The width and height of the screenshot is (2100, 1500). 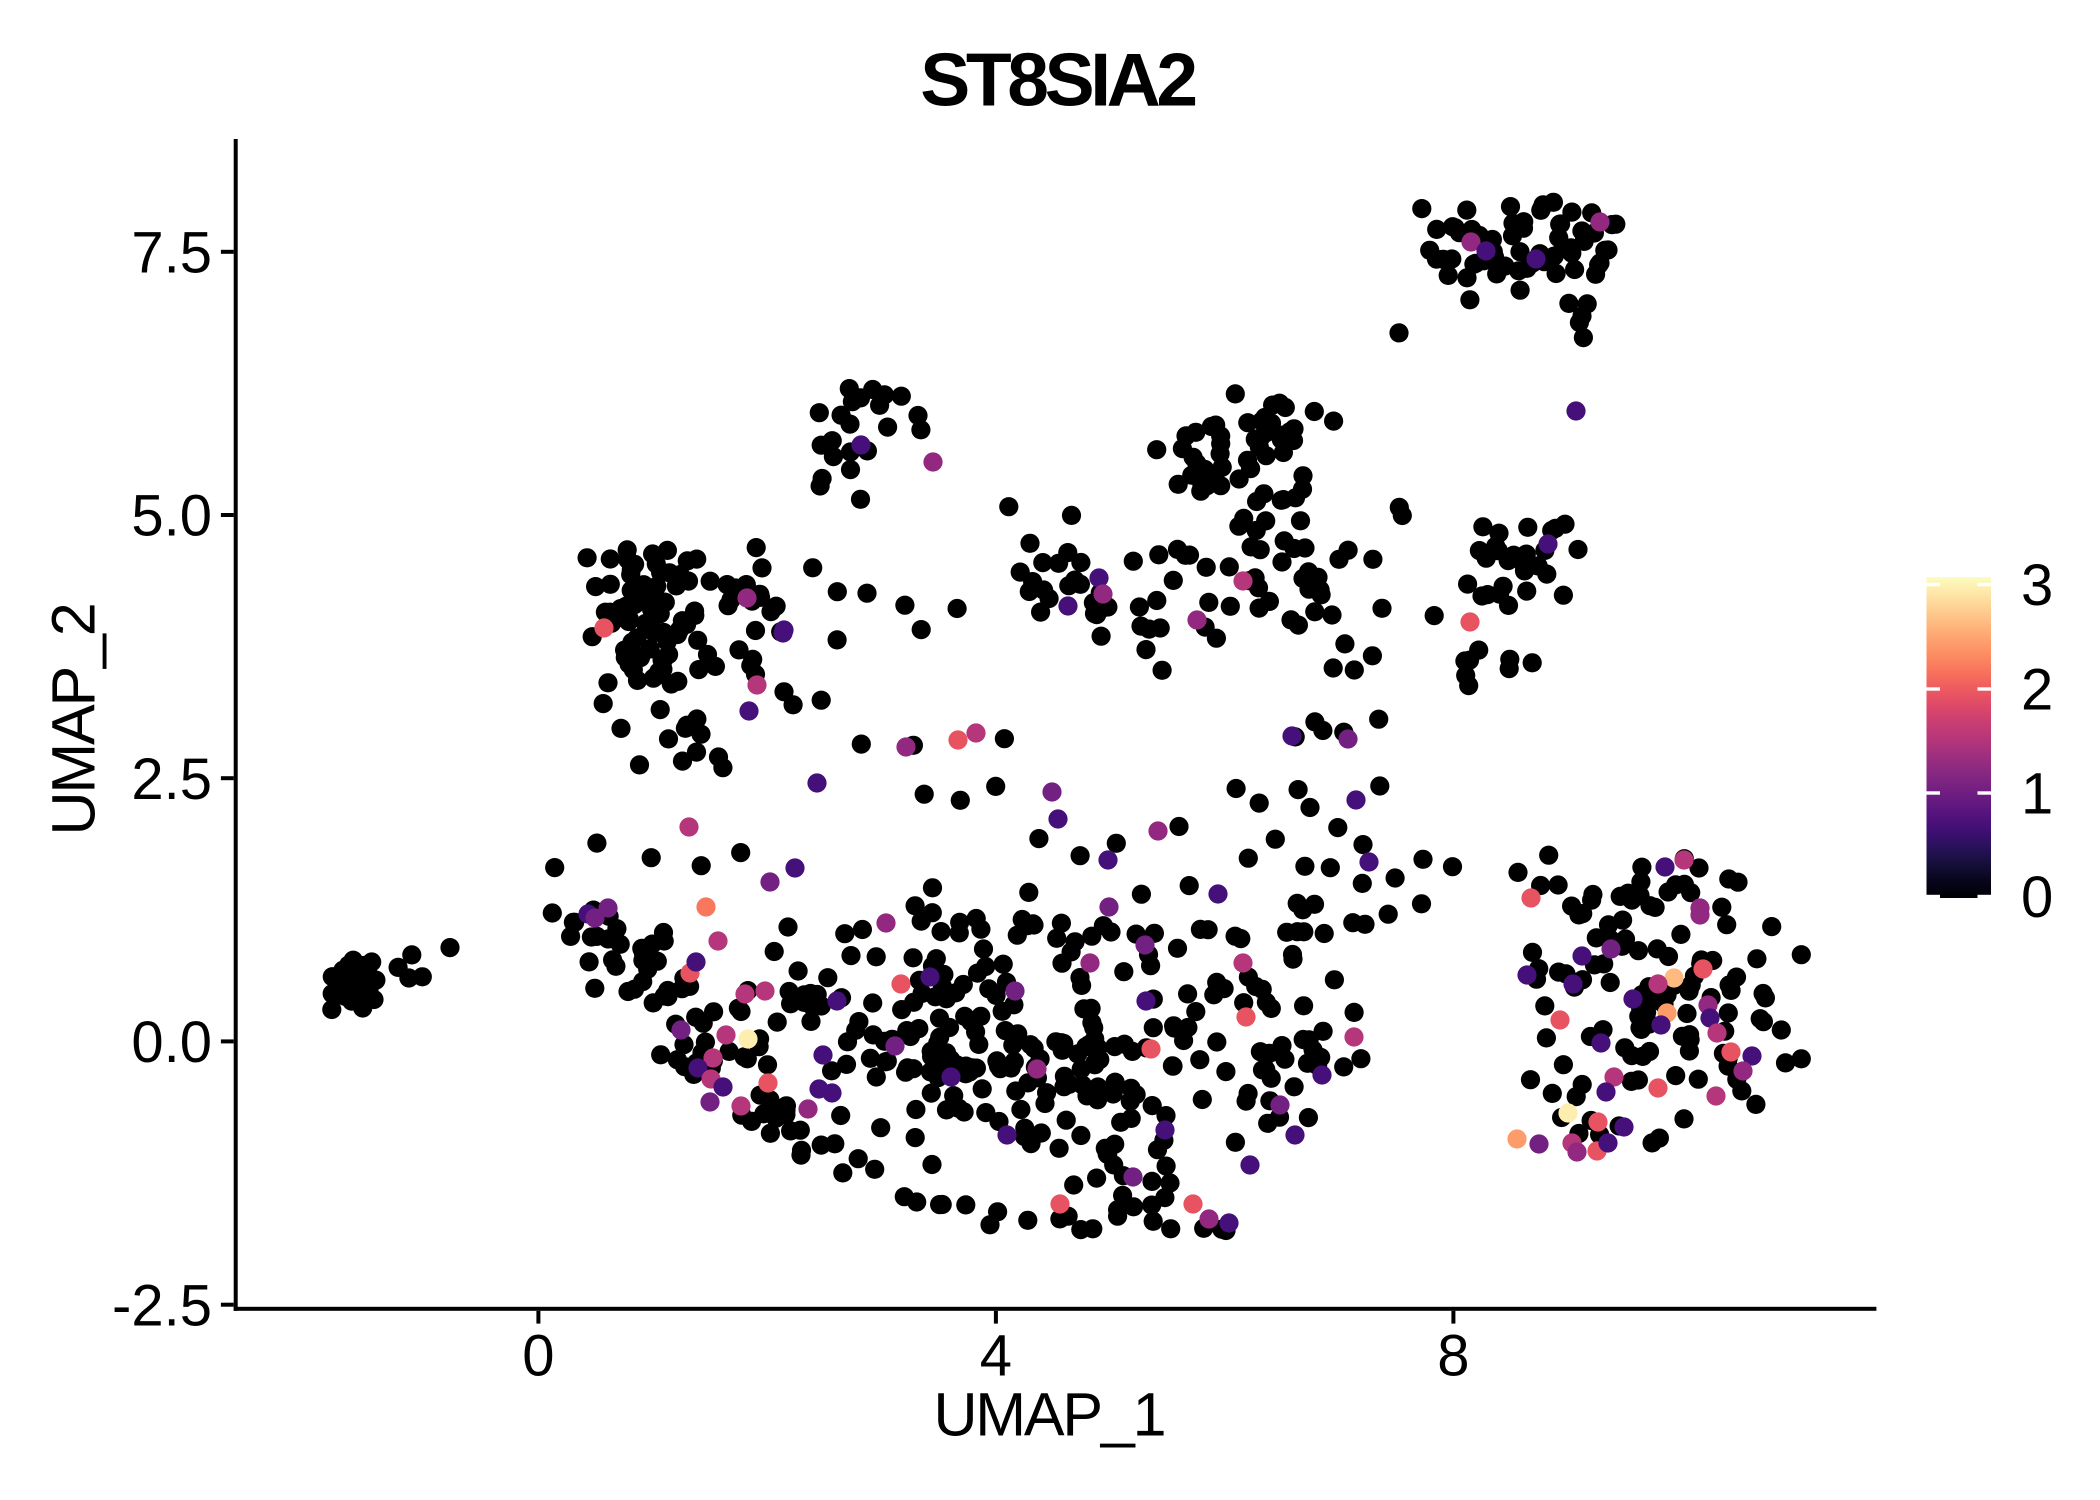 What do you see at coordinates (171, 516) in the screenshot?
I see `svg-text: 5.0` at bounding box center [171, 516].